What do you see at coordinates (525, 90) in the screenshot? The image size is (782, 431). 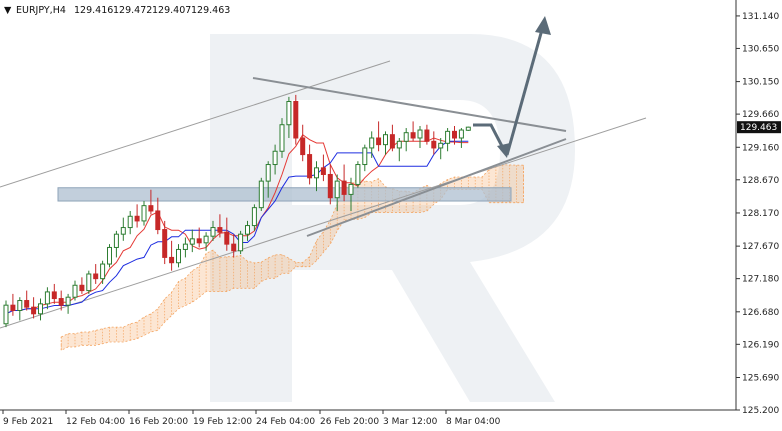 I see `forecast-arrow-up` at bounding box center [525, 90].